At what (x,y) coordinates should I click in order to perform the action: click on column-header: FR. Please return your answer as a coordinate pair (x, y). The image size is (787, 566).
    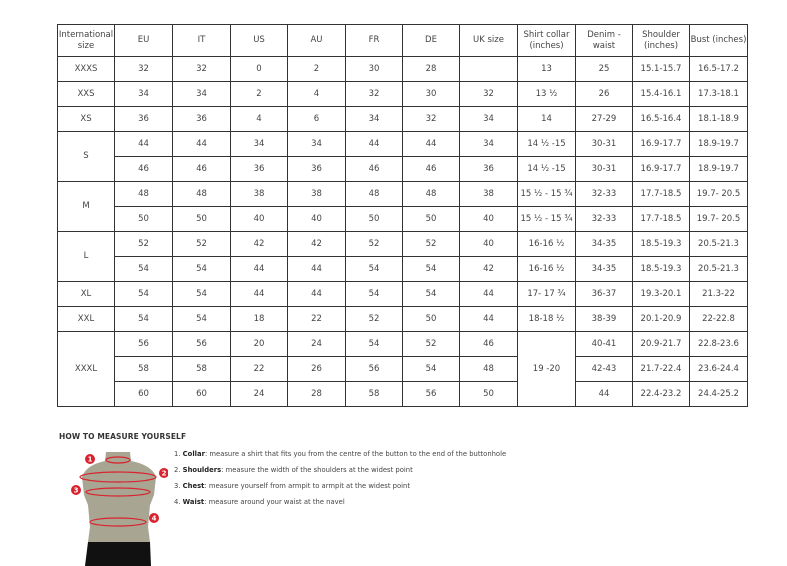
    Looking at the image, I should click on (374, 40).